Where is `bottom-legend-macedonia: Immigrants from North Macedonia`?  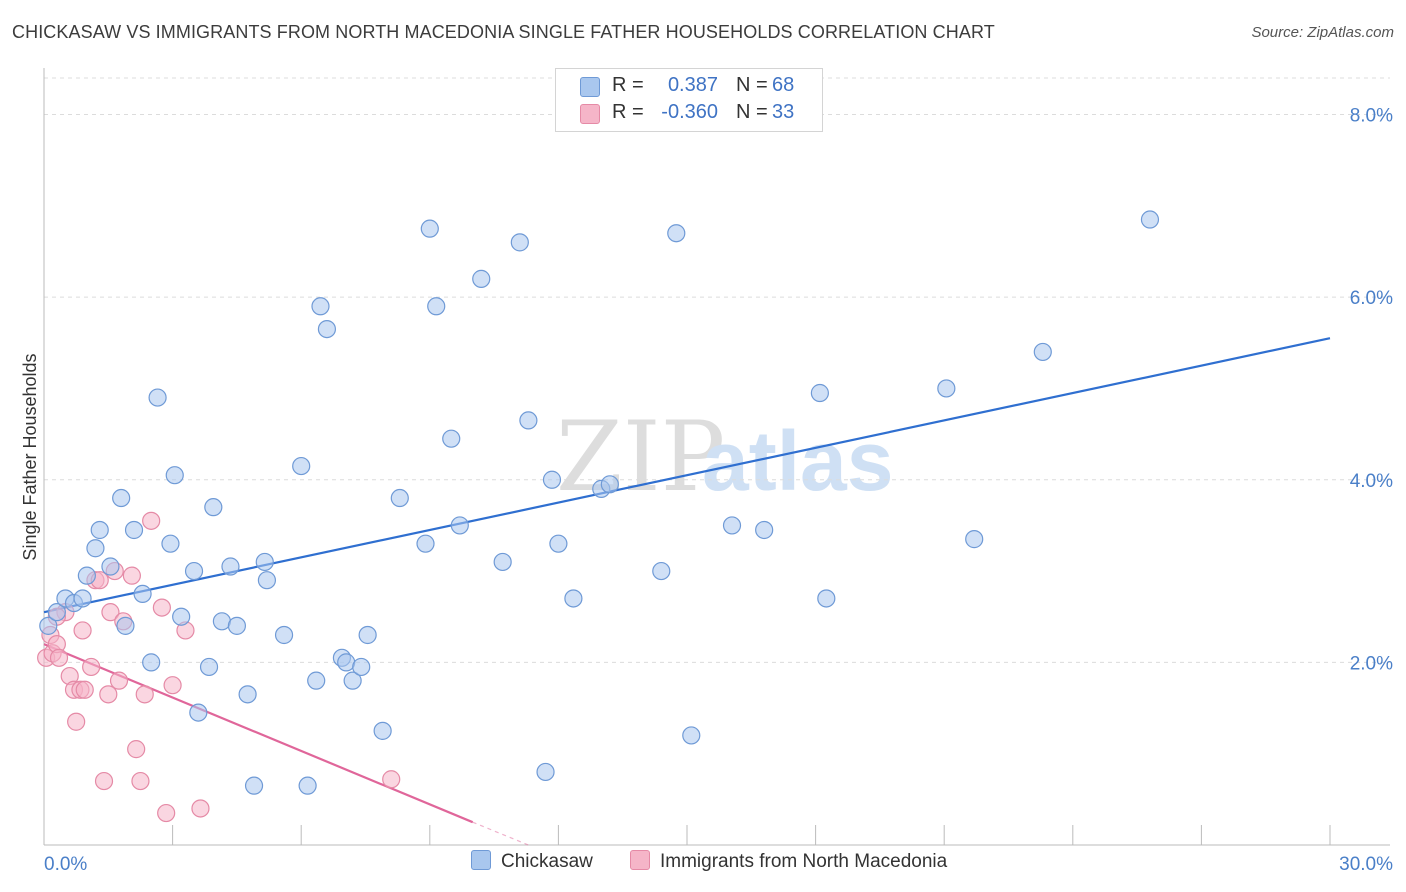 bottom-legend-macedonia: Immigrants from North Macedonia is located at coordinates (788, 861).